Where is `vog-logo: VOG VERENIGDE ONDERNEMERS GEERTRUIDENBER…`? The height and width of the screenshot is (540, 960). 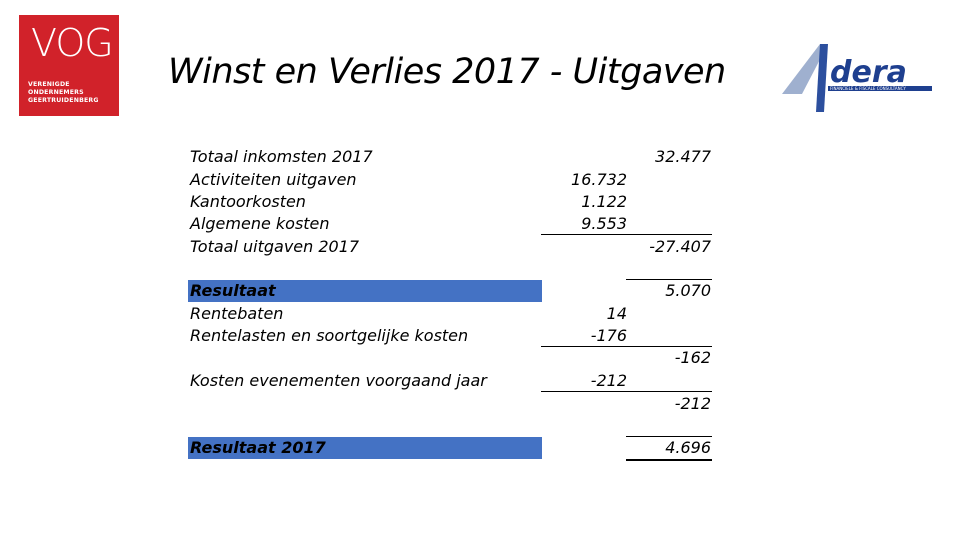
vog-logo: VOG VERENIGDE ONDERNEMERS GEERTRUIDENBER… is located at coordinates (69, 65).